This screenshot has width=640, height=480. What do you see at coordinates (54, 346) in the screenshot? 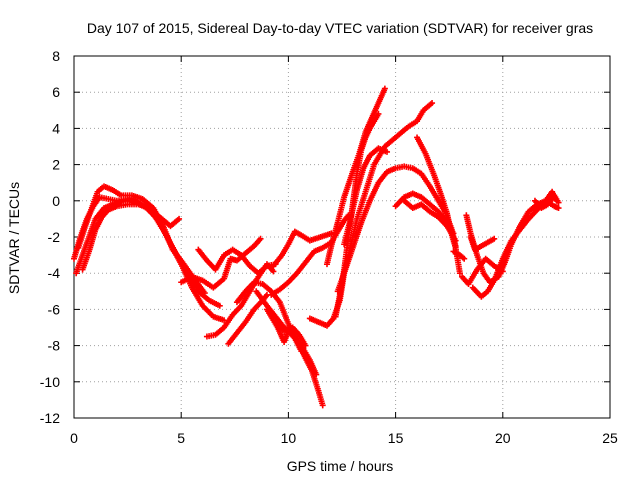
I see `y-tick-label: -8` at bounding box center [54, 346].